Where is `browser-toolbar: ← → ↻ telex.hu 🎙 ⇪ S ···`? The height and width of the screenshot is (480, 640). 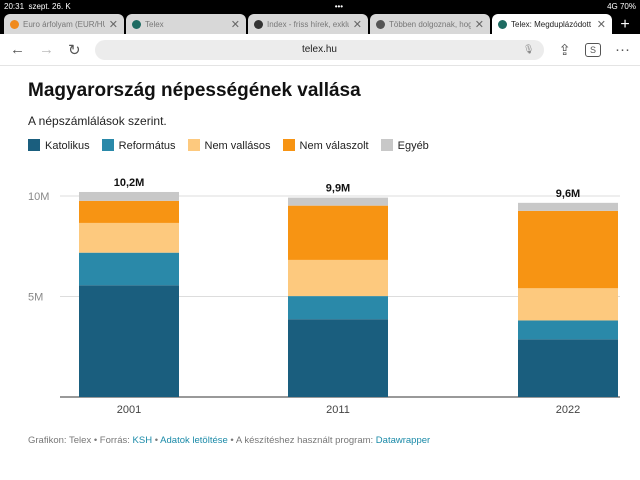 browser-toolbar: ← → ↻ telex.hu 🎙 ⇪ S ··· is located at coordinates (320, 50).